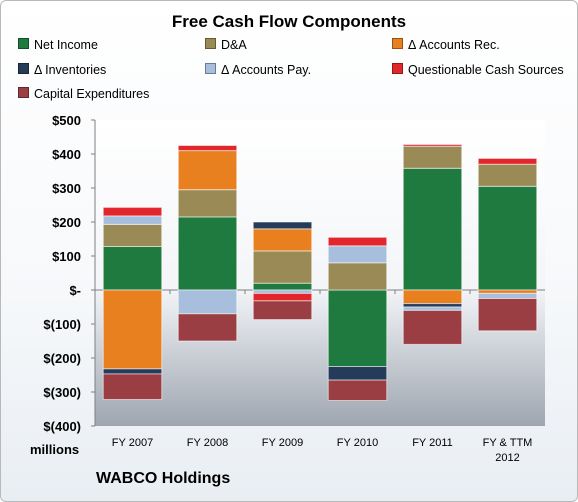 The height and width of the screenshot is (502, 578). I want to click on x-tick-label: FY 2009, so click(282, 443).